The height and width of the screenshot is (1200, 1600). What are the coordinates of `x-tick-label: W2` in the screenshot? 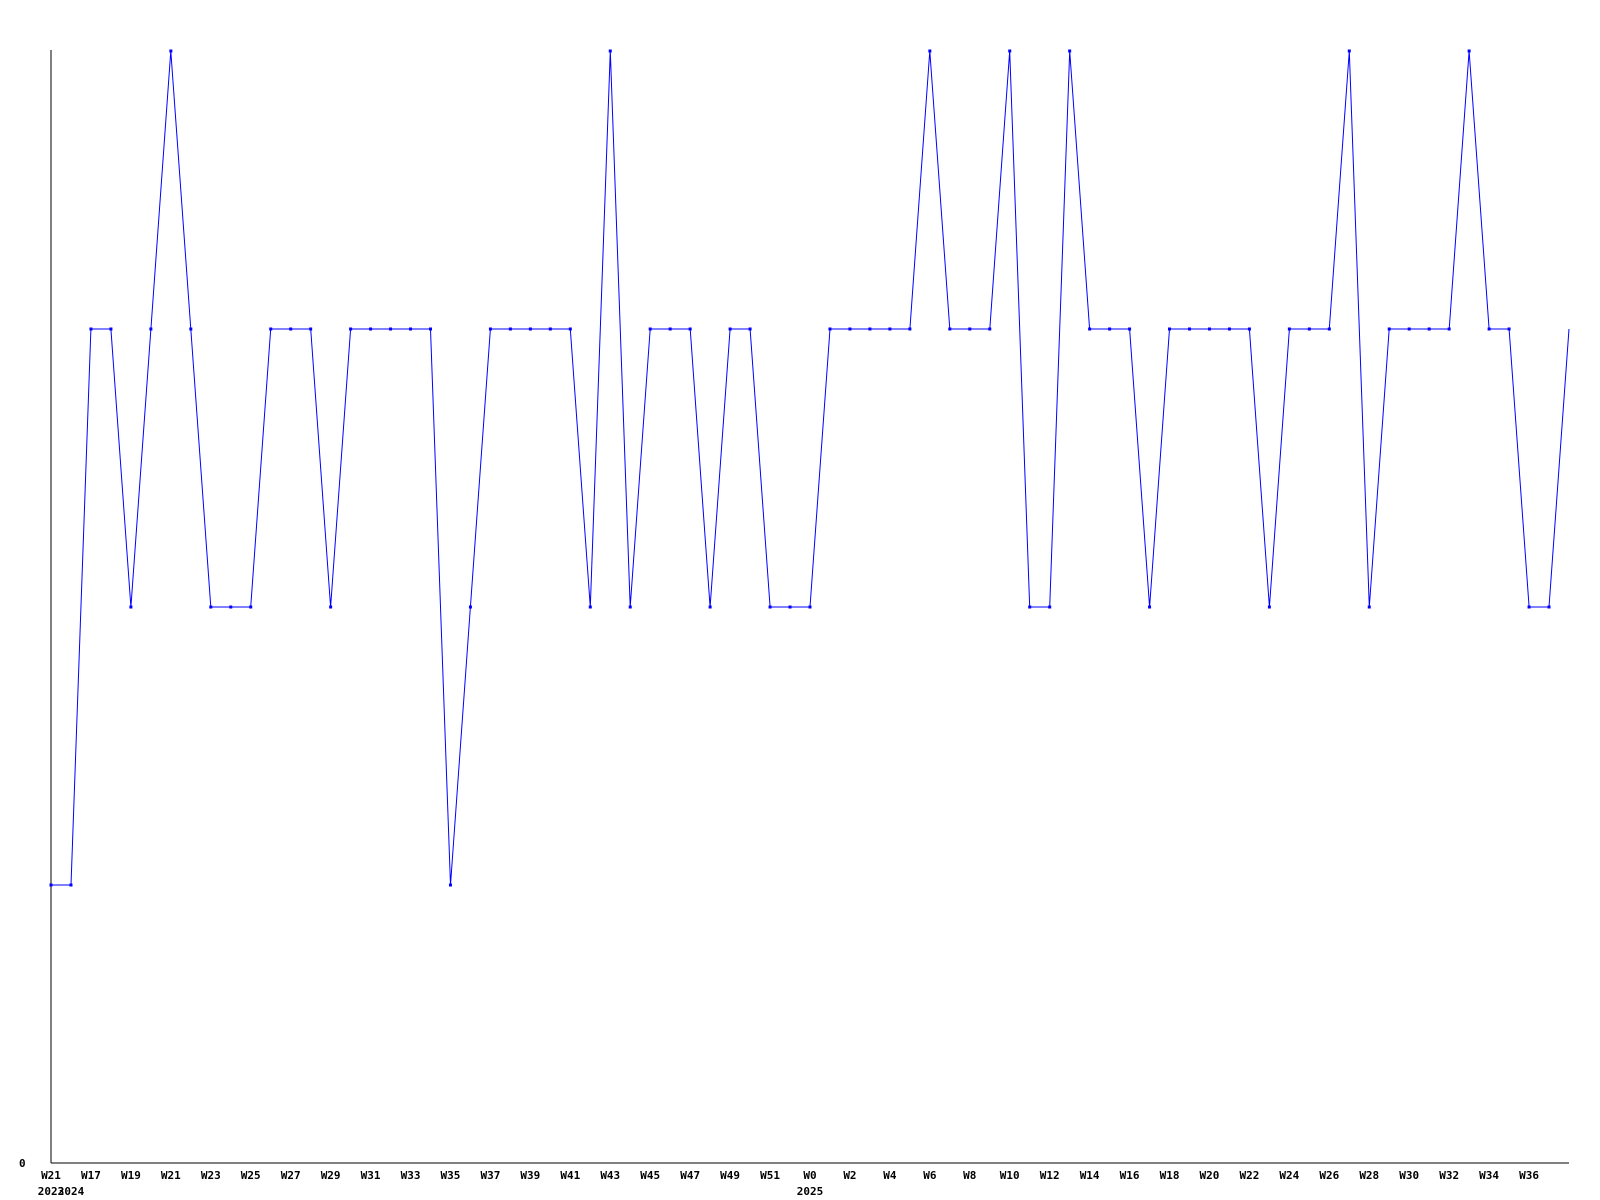 It's located at (849, 1175).